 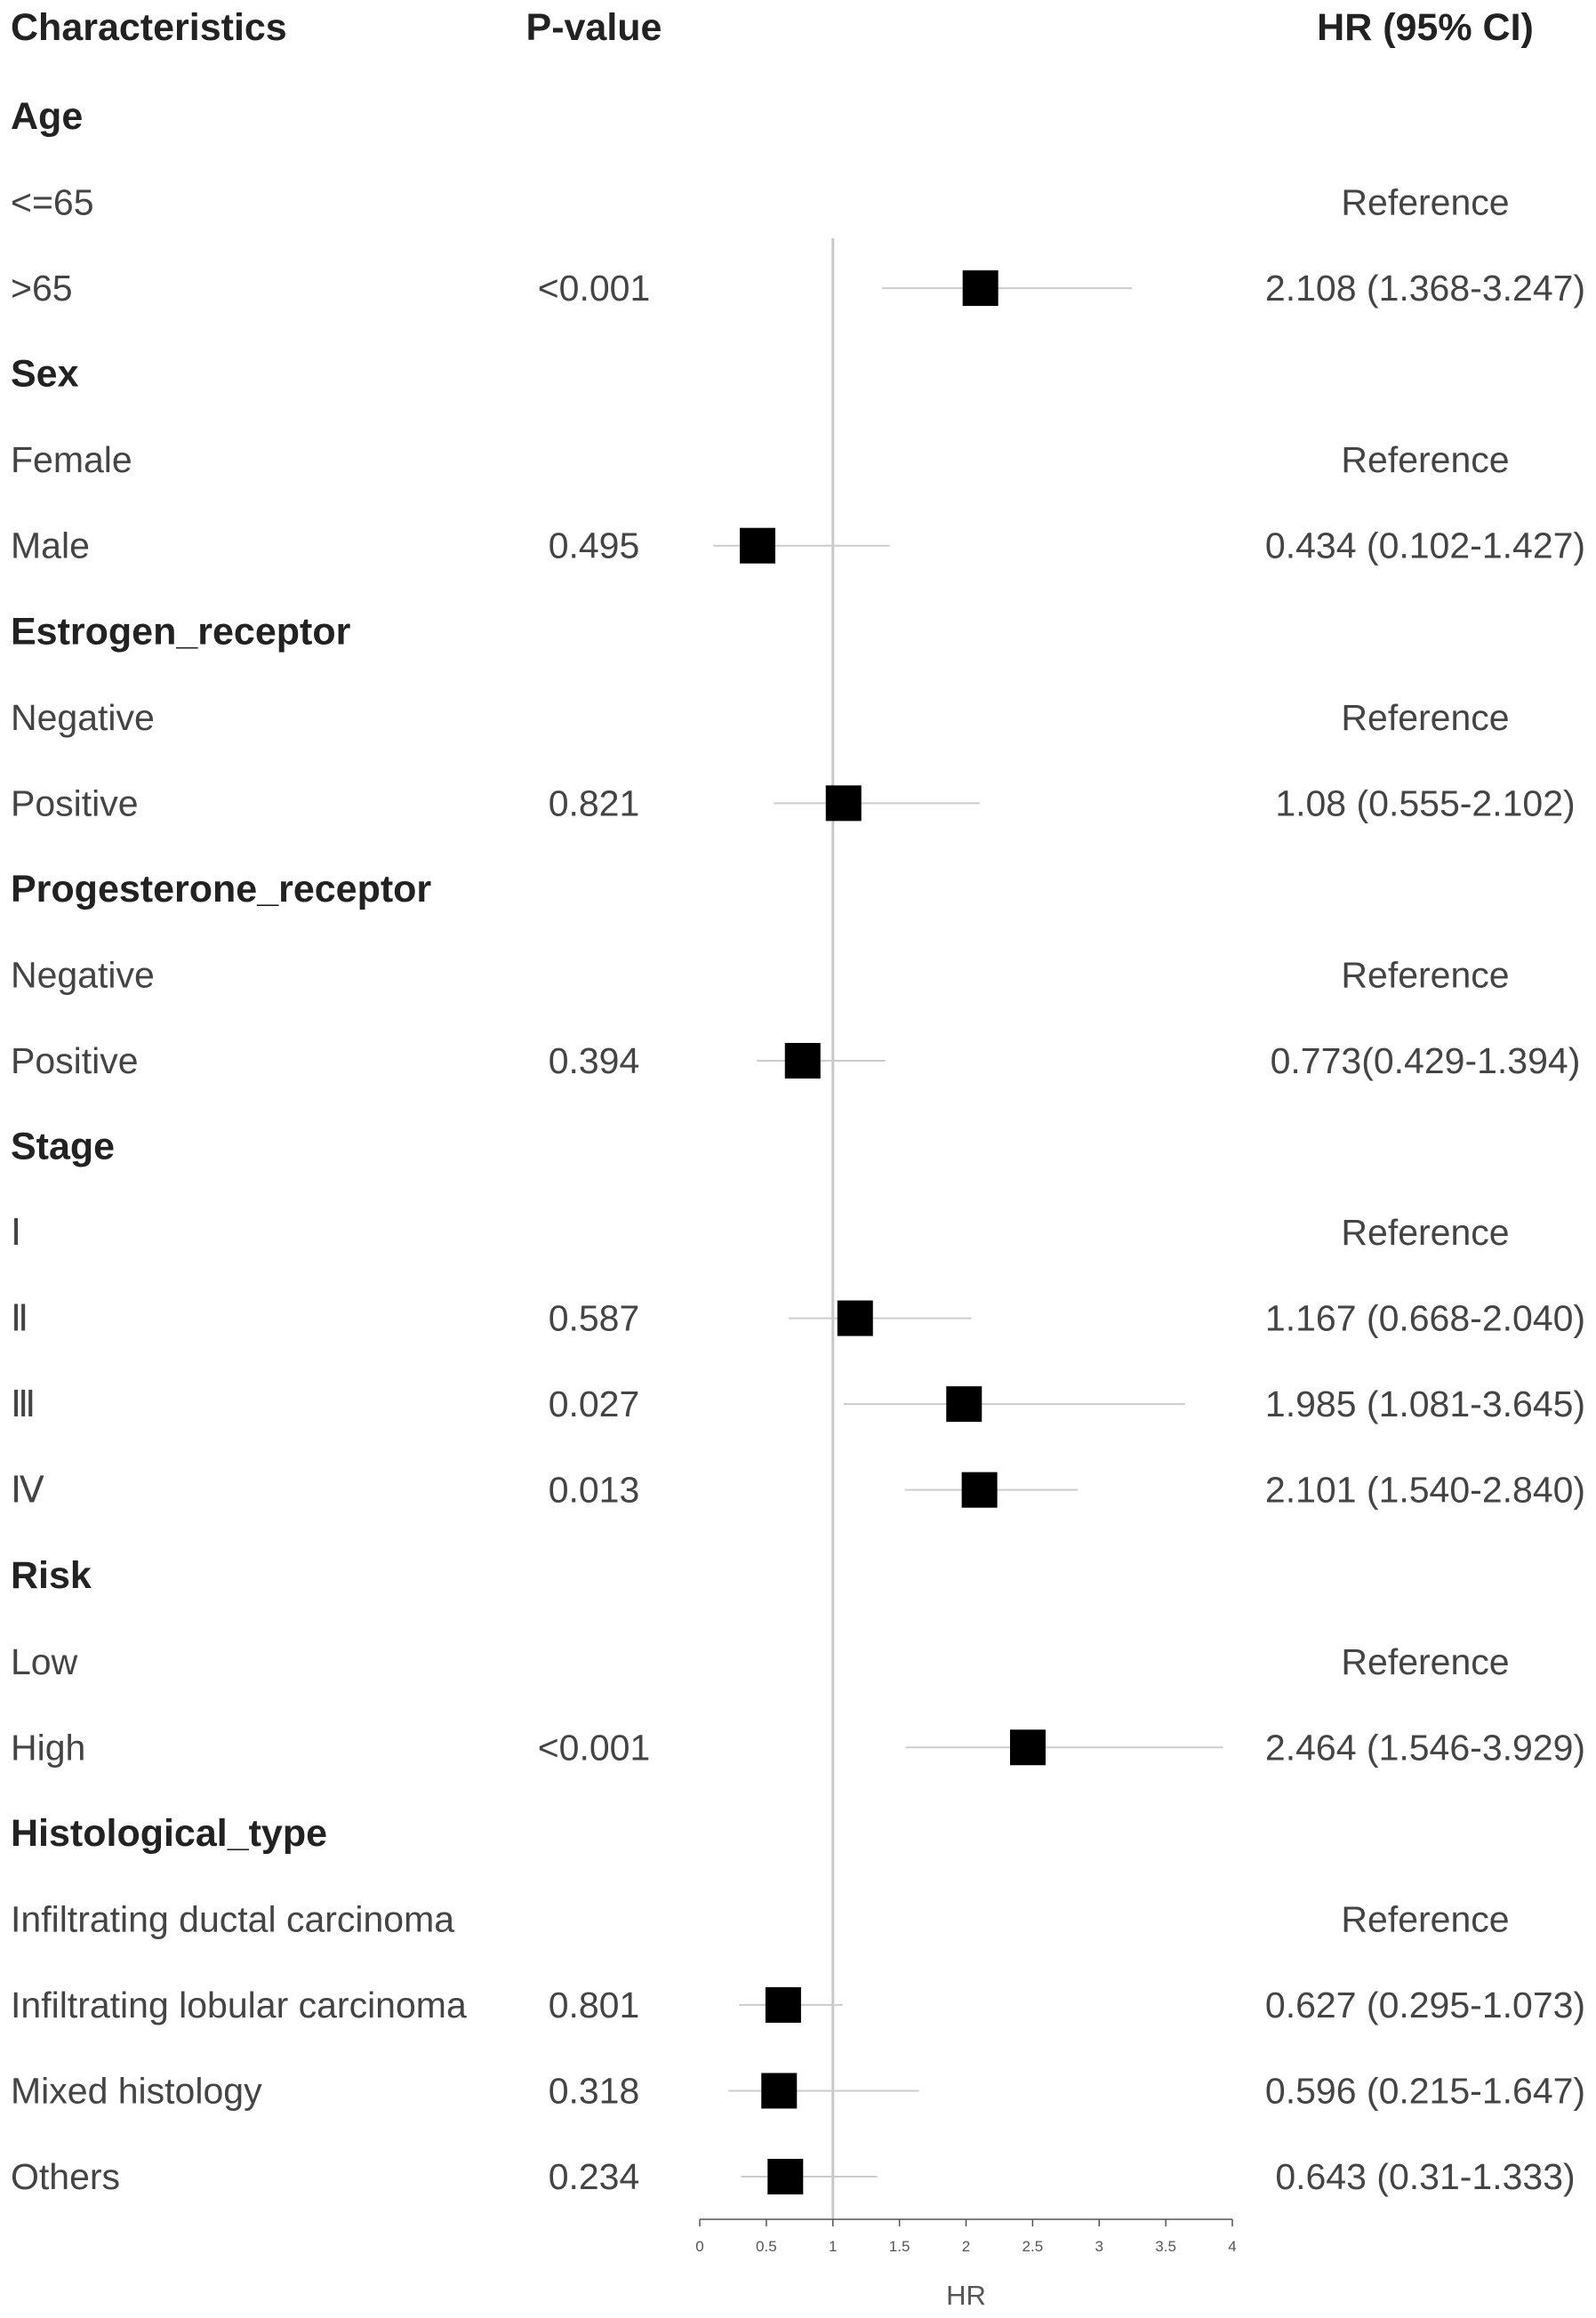 What do you see at coordinates (169, 1833) in the screenshot?
I see `category-label: Histological_type` at bounding box center [169, 1833].